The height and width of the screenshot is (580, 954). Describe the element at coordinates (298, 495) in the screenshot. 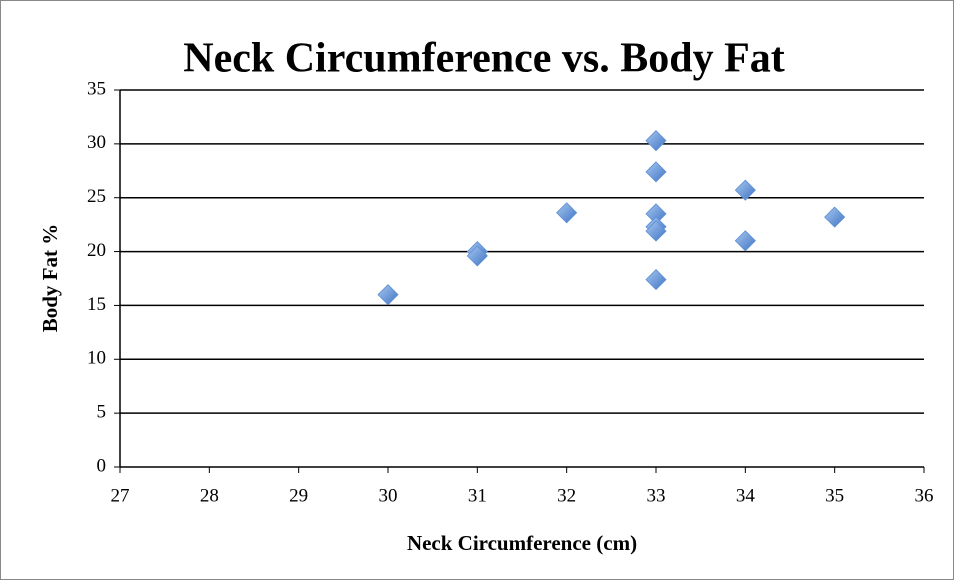

I see `x-tick-label: 29` at that location.